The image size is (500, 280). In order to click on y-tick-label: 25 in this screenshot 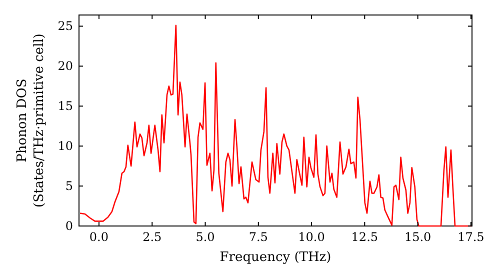, I will do `click(65, 26)`.